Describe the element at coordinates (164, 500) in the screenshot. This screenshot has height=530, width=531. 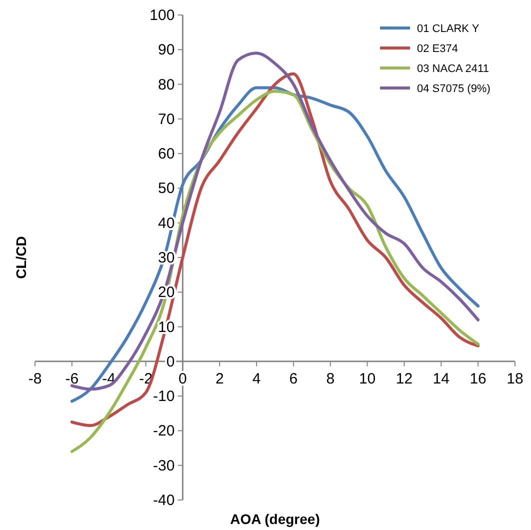
I see `y-tick-label: -40` at that location.